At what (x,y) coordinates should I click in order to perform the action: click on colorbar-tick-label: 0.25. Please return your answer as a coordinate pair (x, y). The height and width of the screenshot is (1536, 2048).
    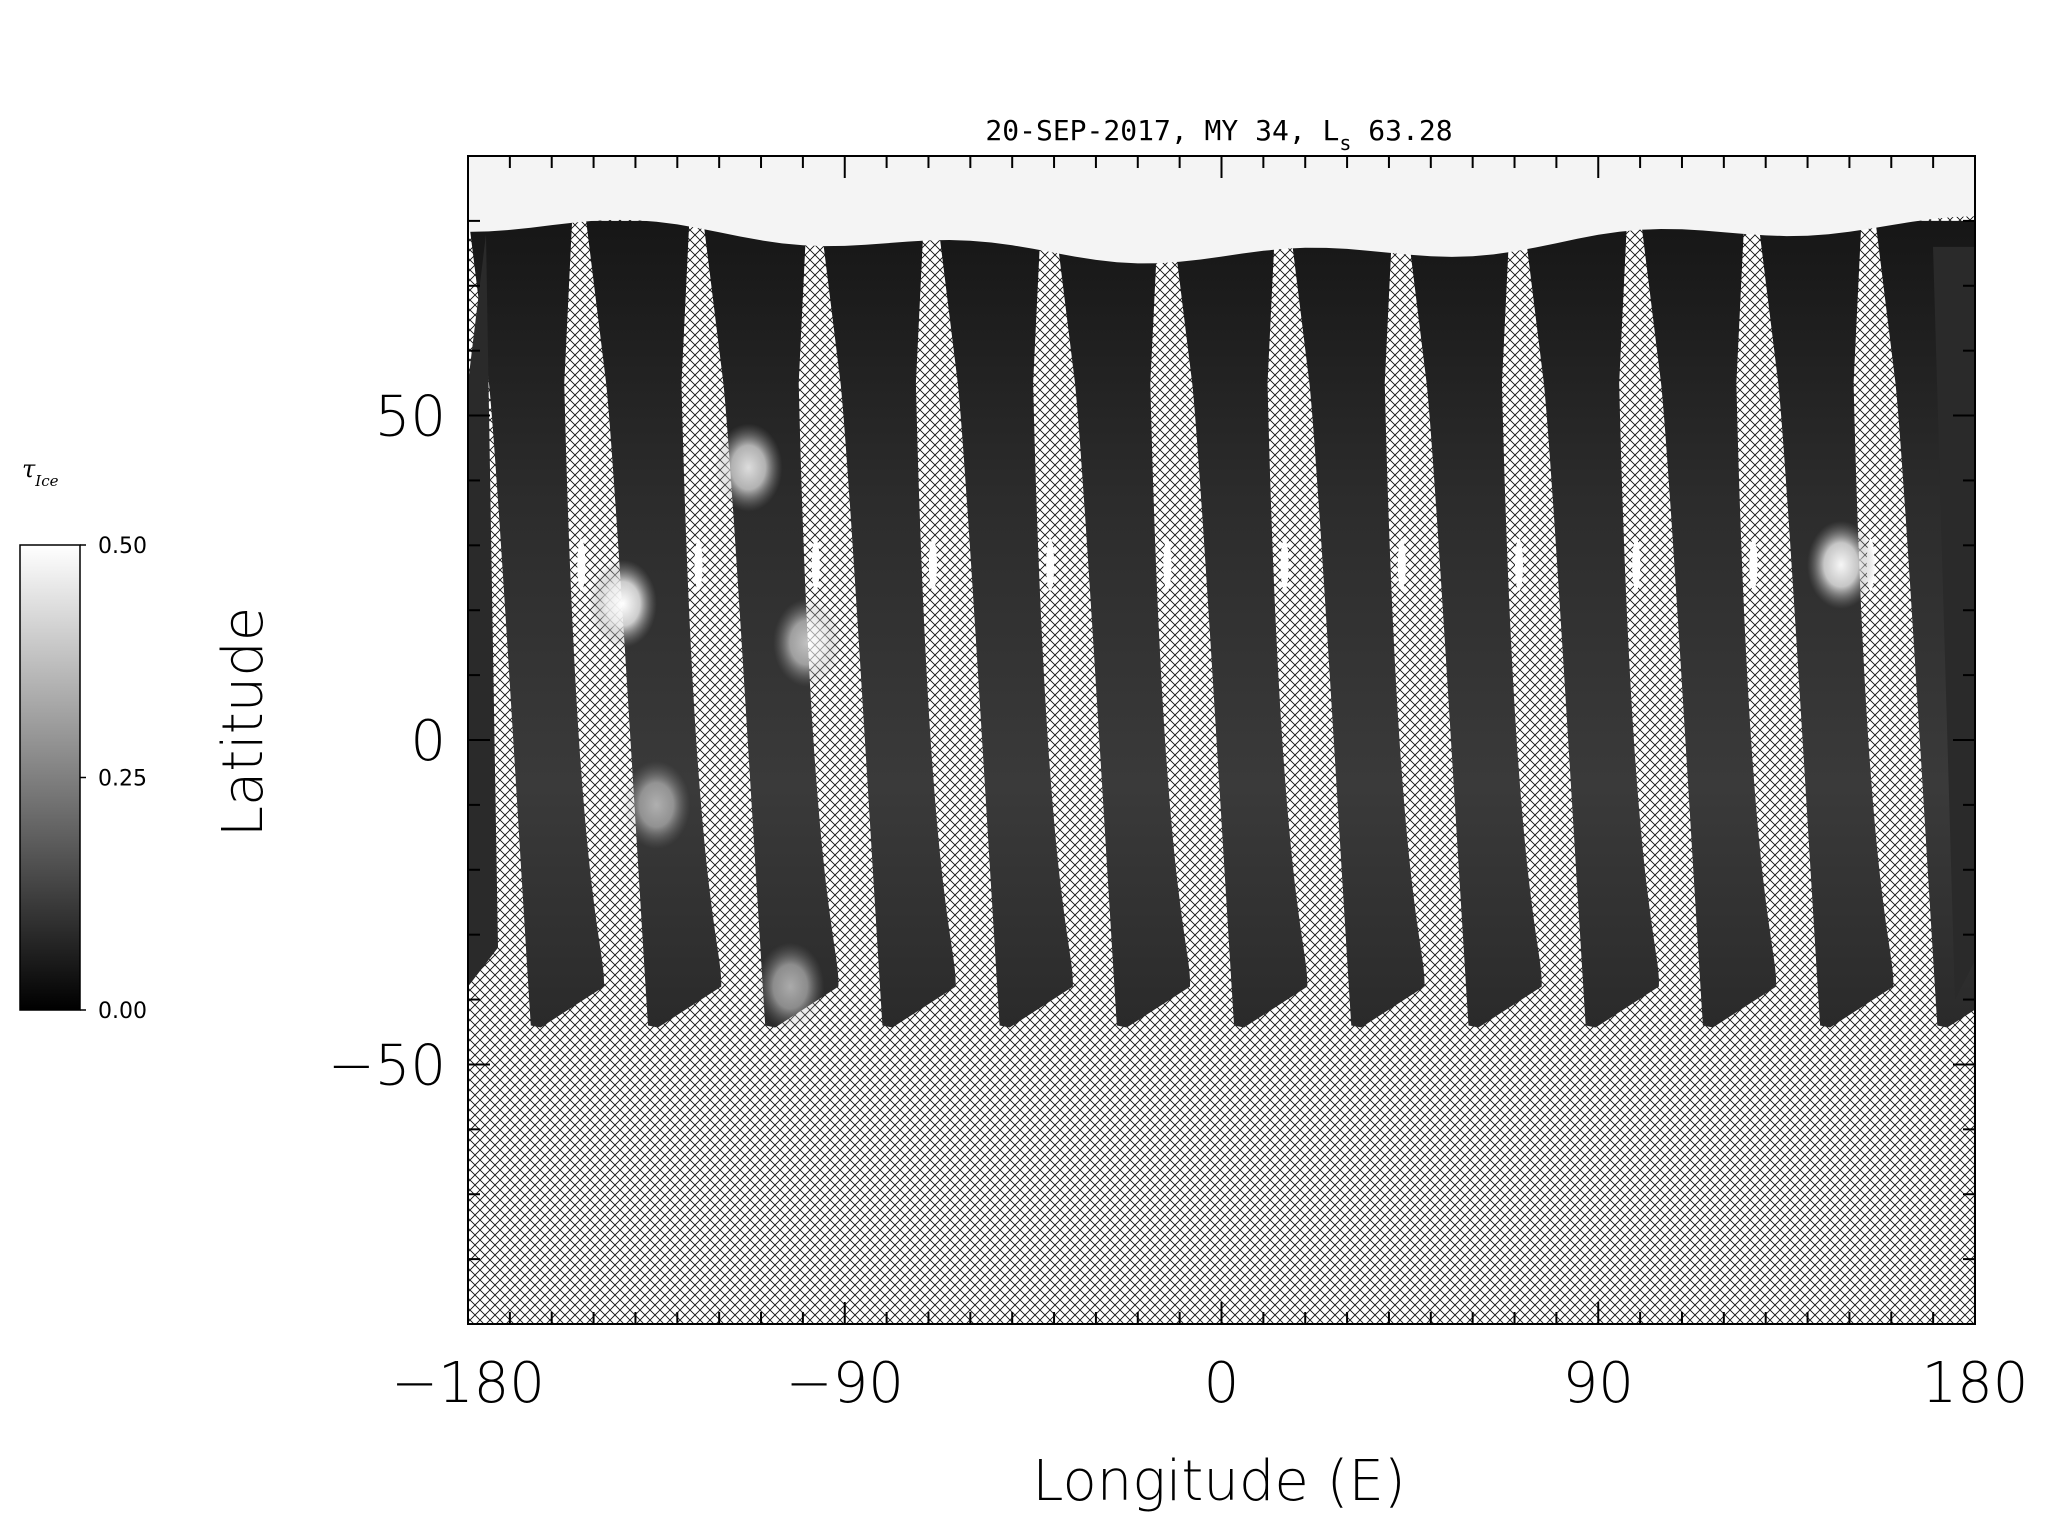
    Looking at the image, I should click on (122, 779).